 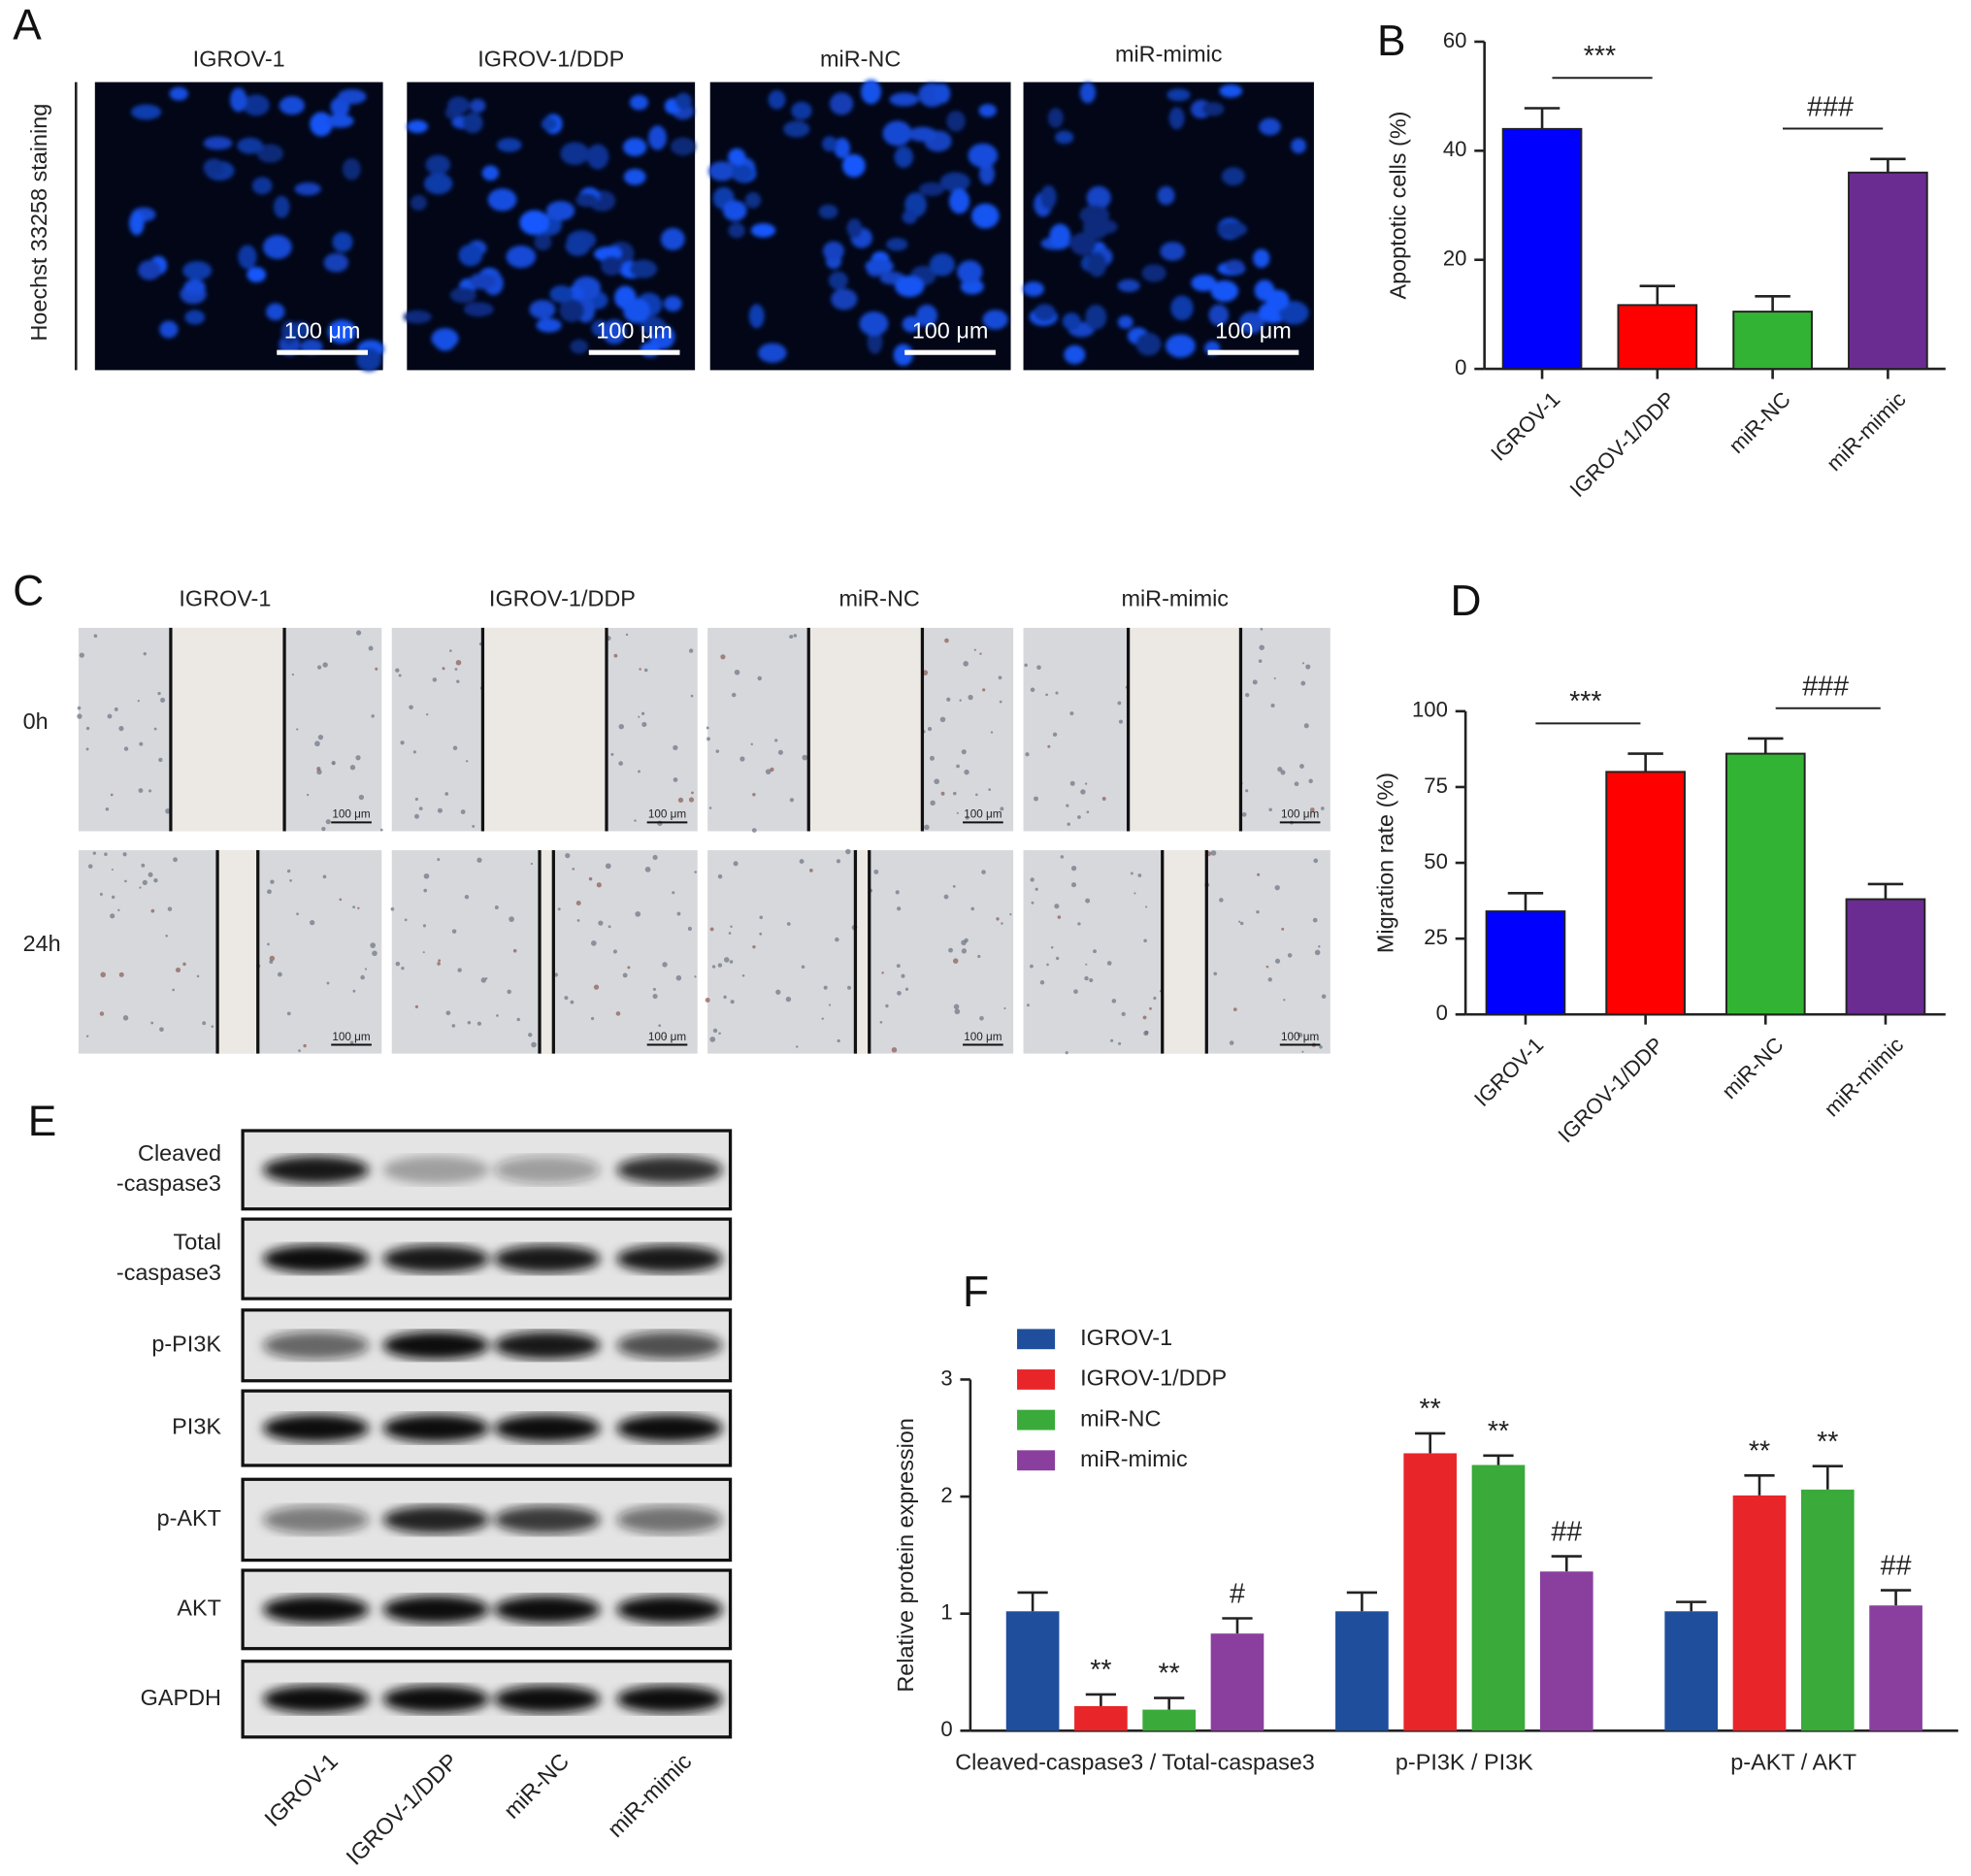 What do you see at coordinates (946, 1378) in the screenshot?
I see `y-tick-label: 3` at bounding box center [946, 1378].